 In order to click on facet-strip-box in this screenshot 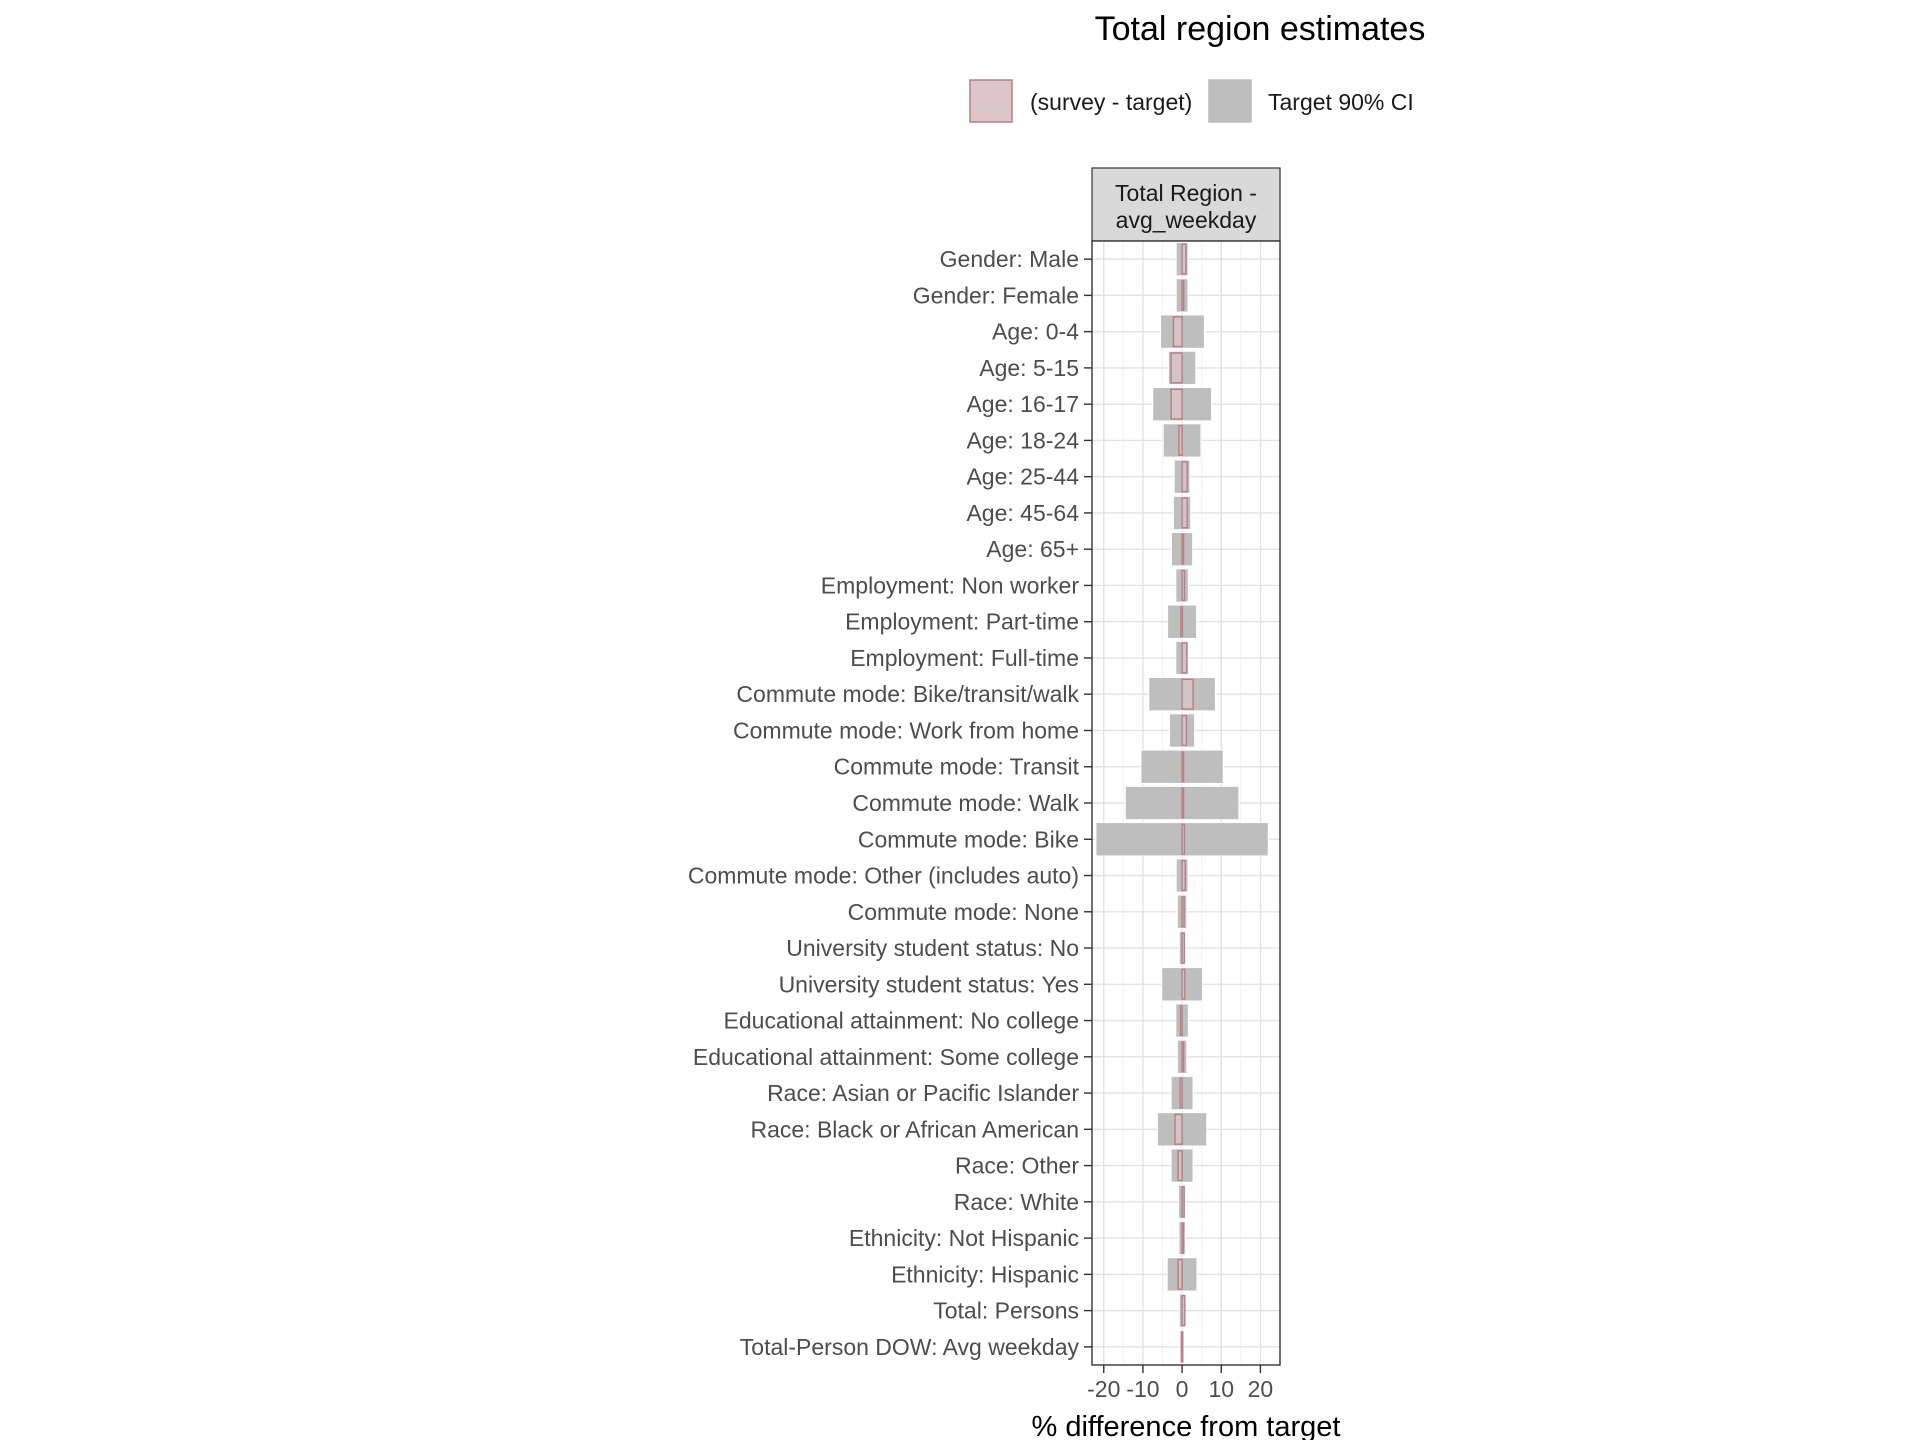, I will do `click(1186, 204)`.